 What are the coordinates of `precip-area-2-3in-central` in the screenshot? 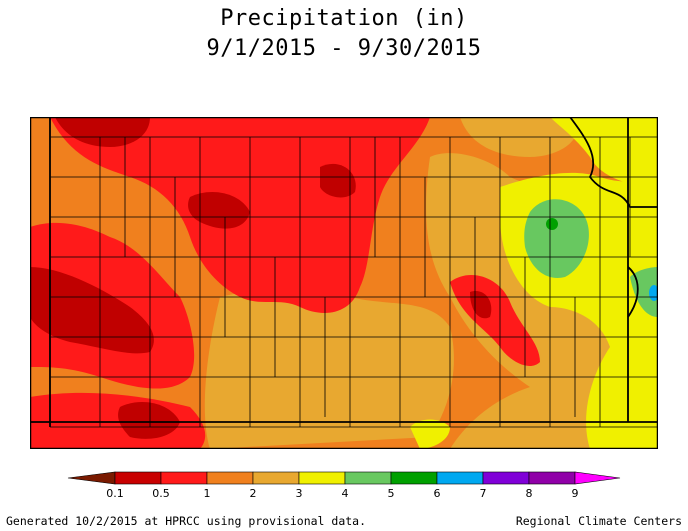 It's located at (329, 369).